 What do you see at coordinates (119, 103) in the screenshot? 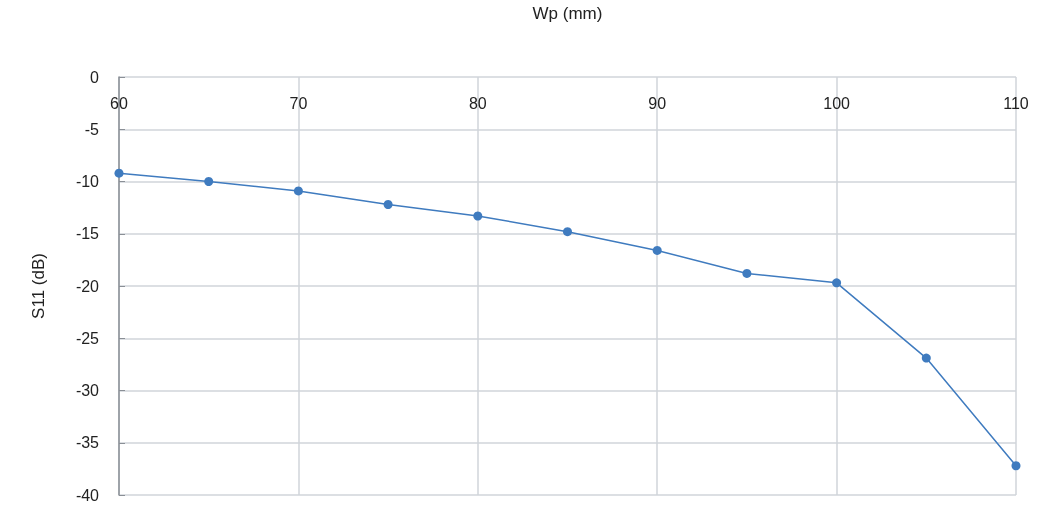
I see `x-tick-label: 60` at bounding box center [119, 103].